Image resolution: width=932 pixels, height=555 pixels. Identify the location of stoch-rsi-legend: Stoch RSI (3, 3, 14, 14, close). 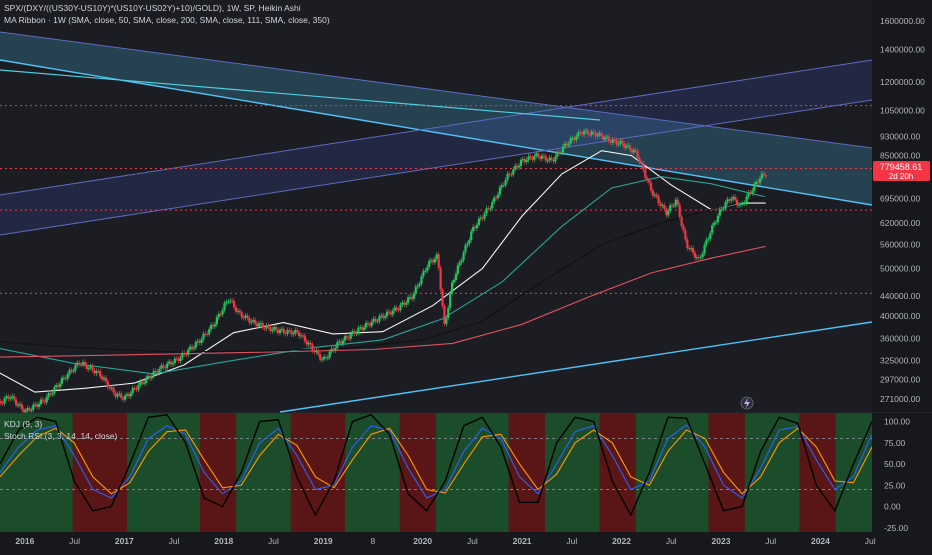
(61, 436).